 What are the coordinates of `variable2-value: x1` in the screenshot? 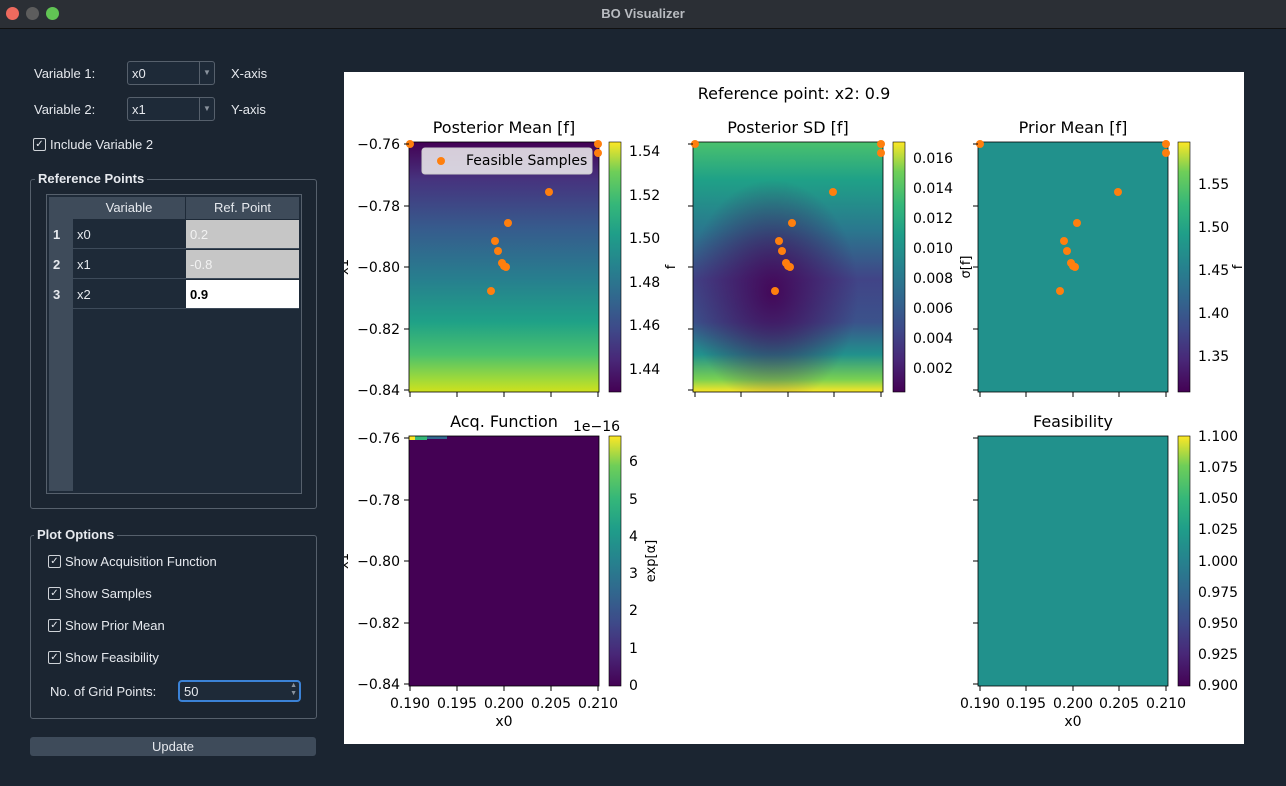 It's located at (139, 109).